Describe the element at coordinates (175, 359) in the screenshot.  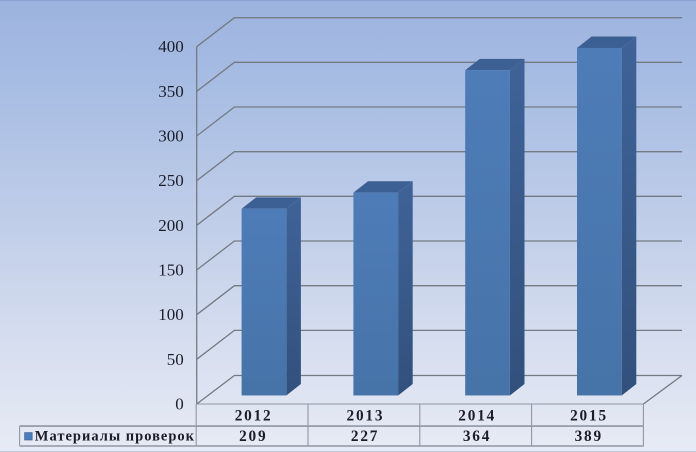
I see `svg-text: 50` at that location.